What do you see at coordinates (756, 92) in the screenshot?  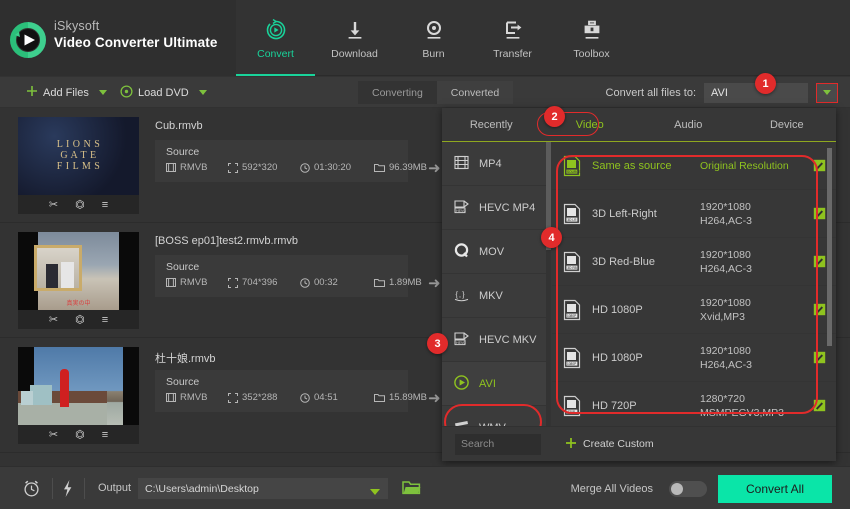 I see `selected-format-value: AVI` at bounding box center [756, 92].